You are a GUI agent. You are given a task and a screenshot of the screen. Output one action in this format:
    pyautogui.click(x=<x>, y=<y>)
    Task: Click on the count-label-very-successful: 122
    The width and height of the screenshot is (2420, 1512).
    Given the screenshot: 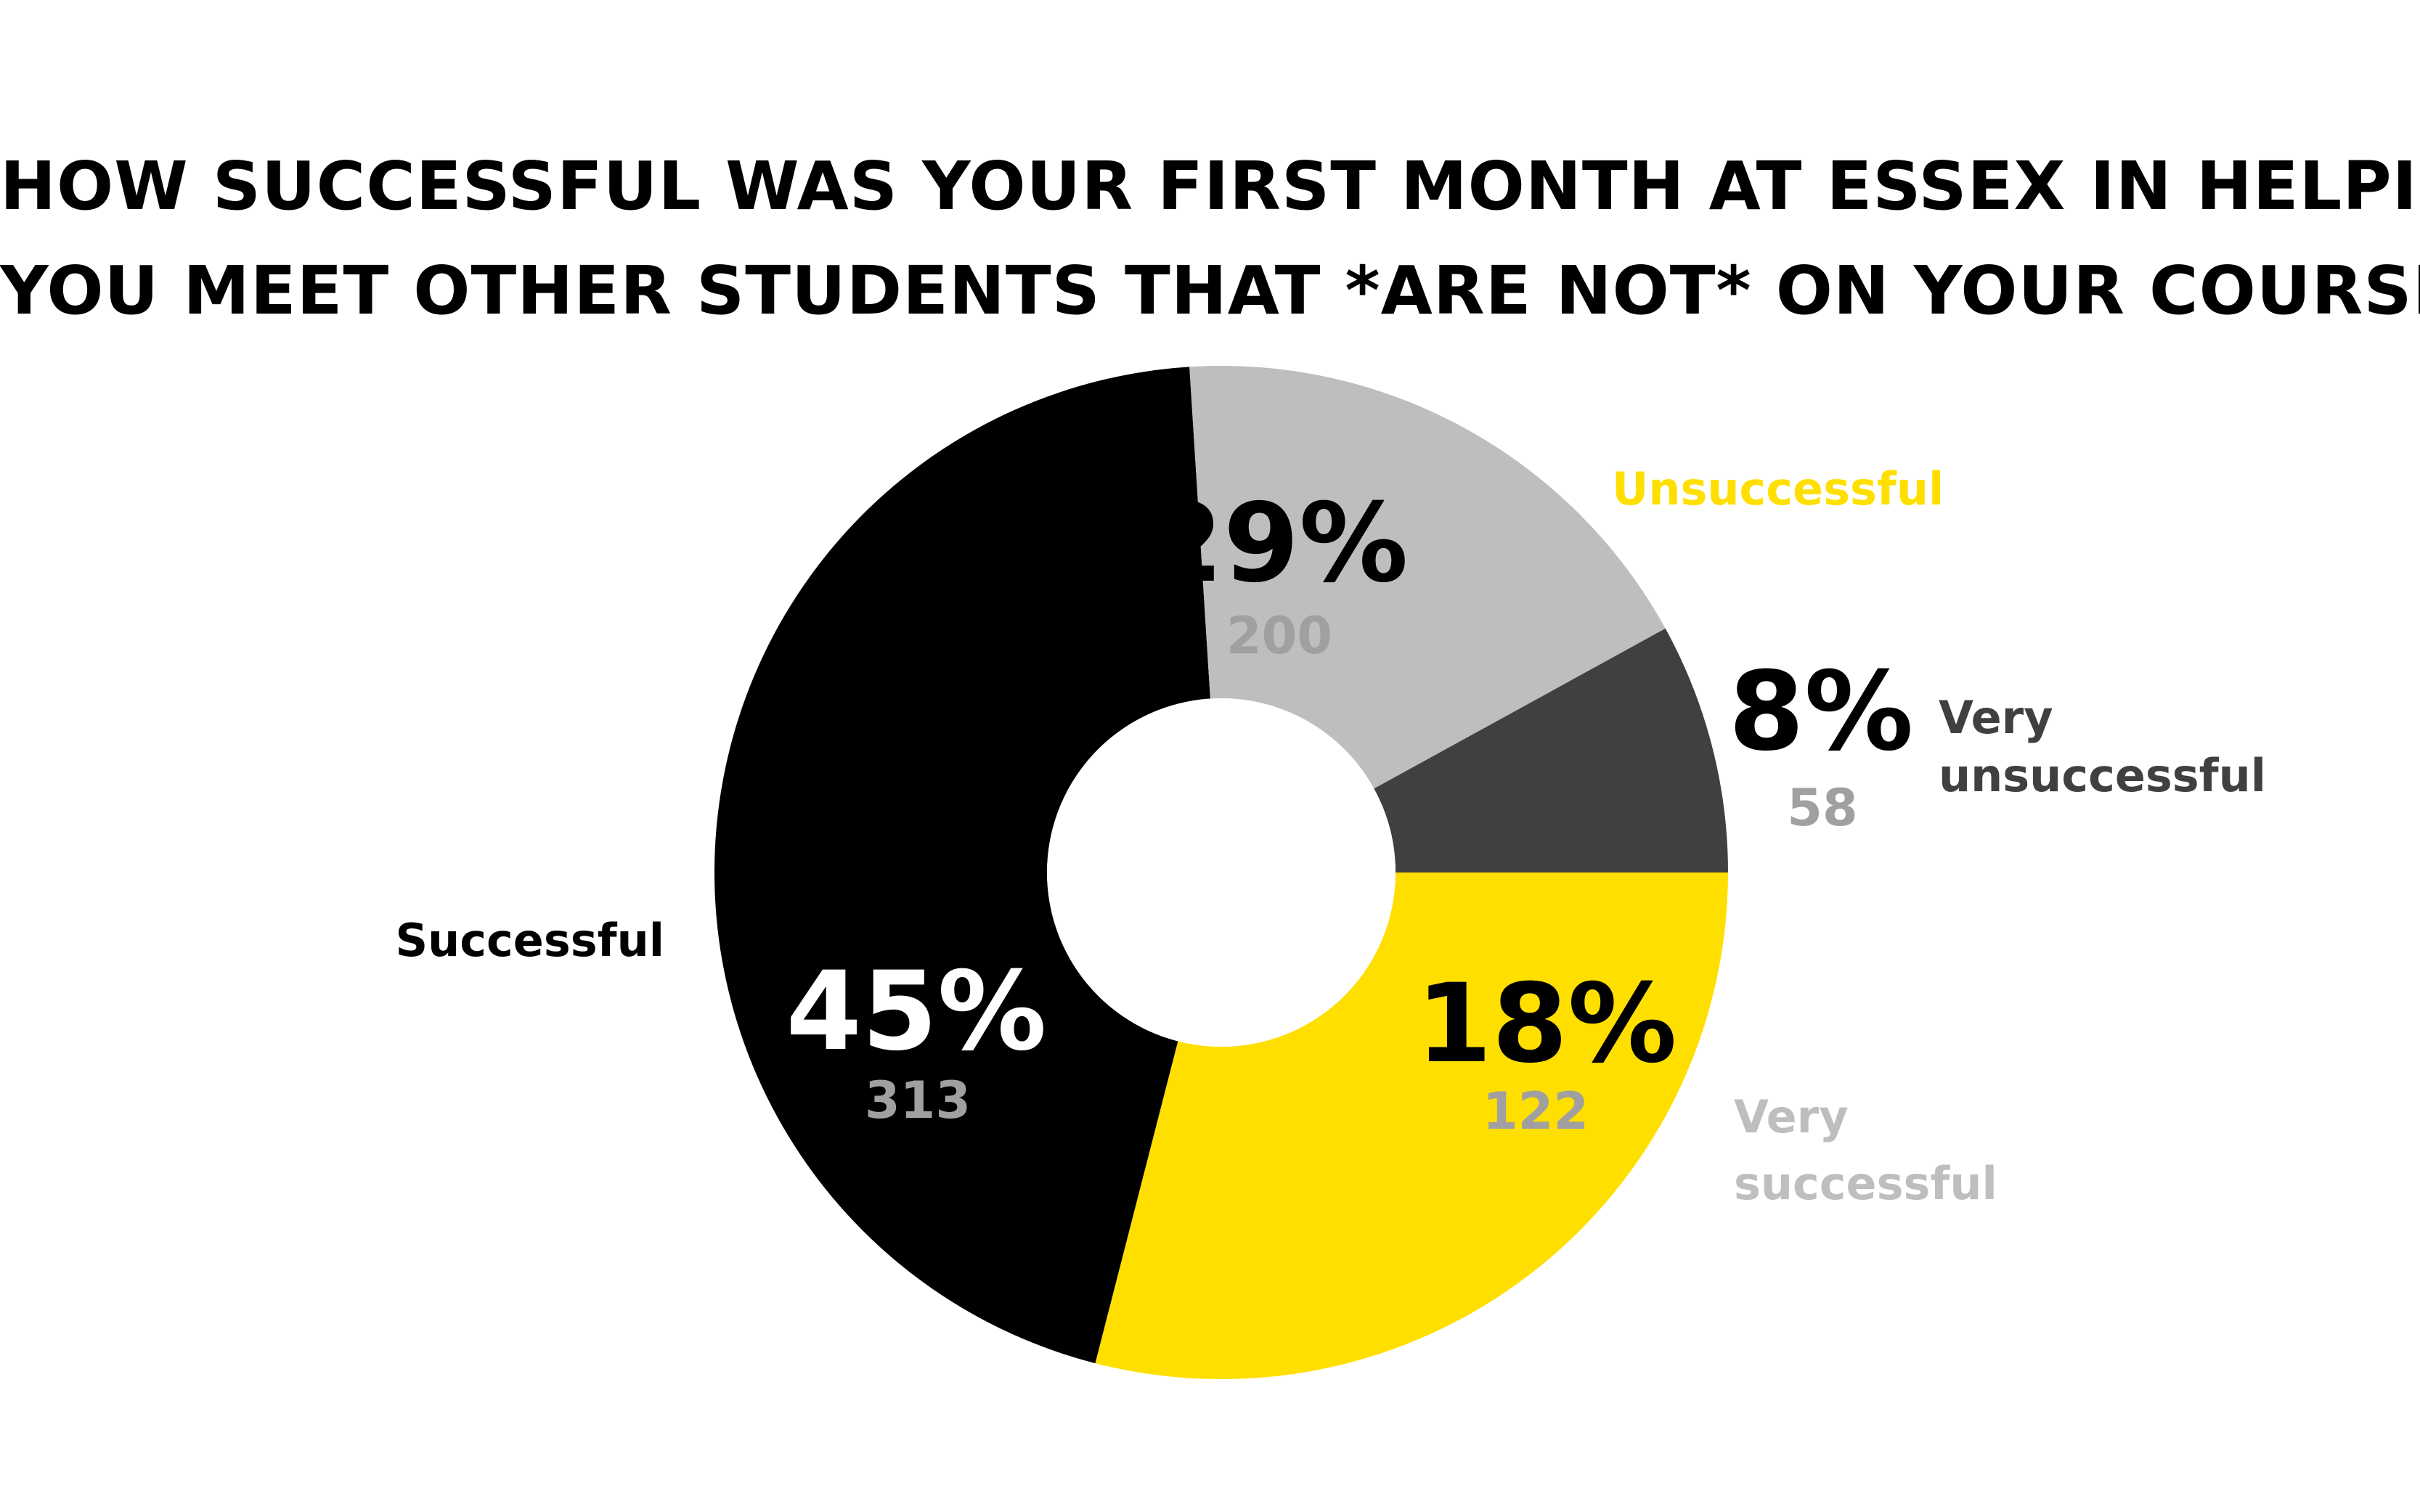 What is the action you would take?
    pyautogui.click(x=1536, y=1111)
    